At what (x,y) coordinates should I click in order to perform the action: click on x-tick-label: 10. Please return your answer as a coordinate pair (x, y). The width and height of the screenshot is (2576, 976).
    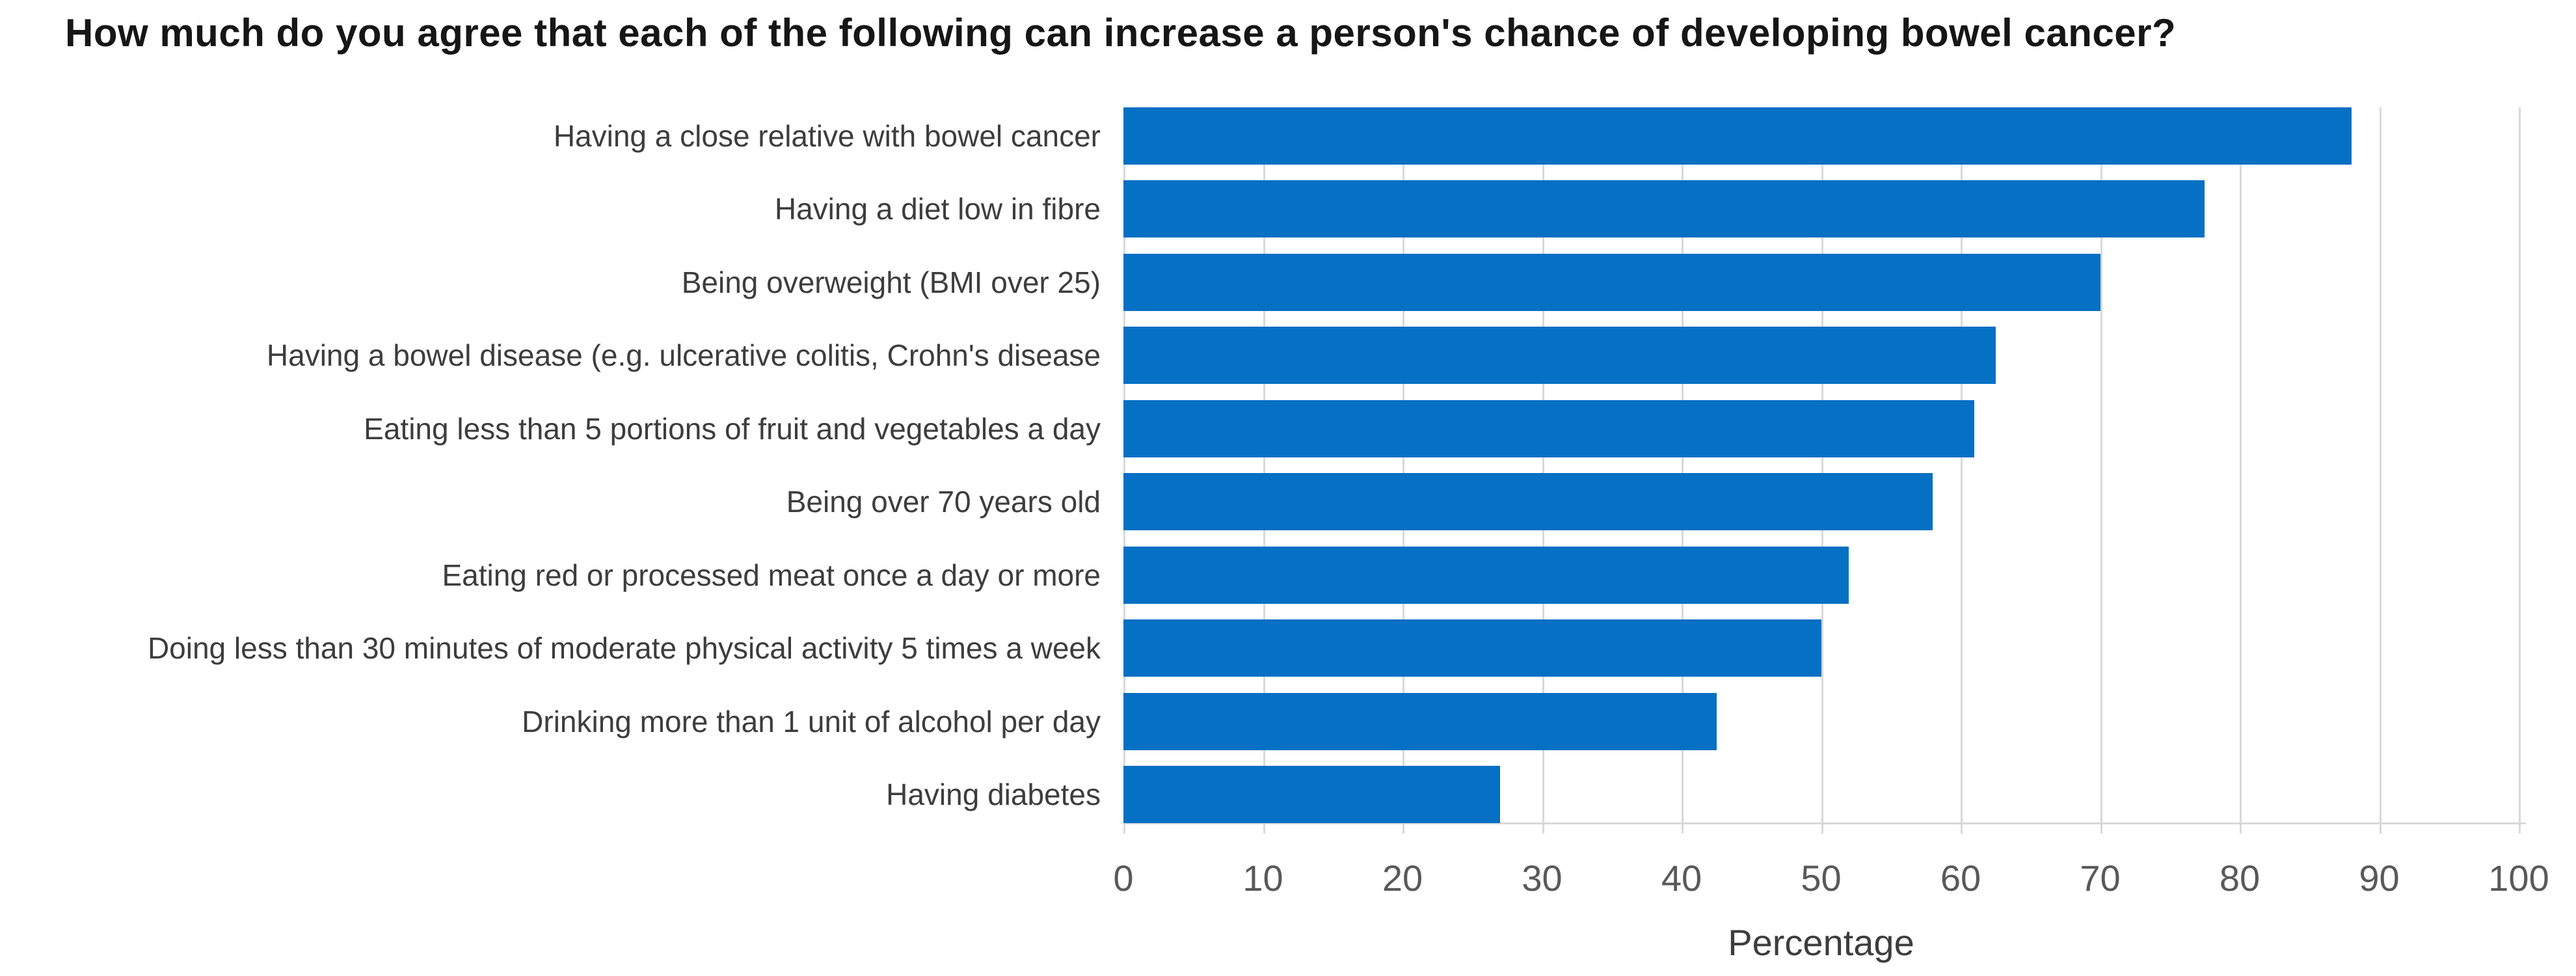
    Looking at the image, I should click on (1262, 878).